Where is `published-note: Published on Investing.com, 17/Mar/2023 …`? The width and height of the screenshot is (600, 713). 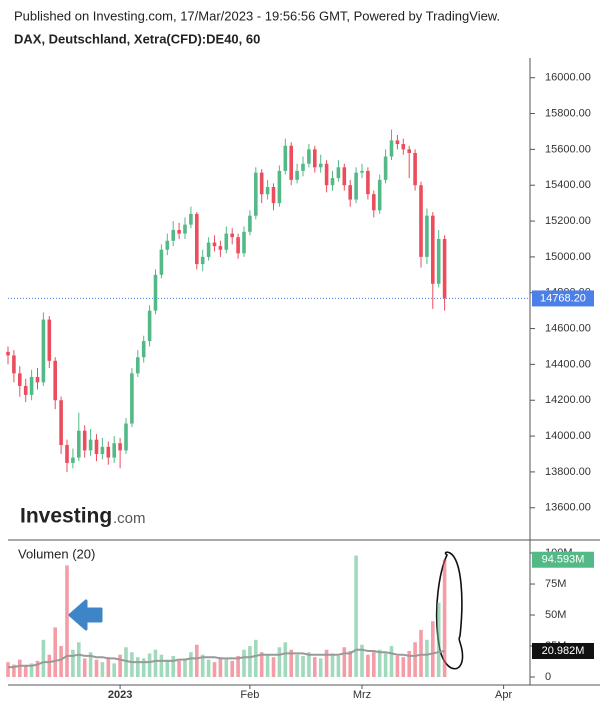
published-note: Published on Investing.com, 17/Mar/2023 … is located at coordinates (257, 15).